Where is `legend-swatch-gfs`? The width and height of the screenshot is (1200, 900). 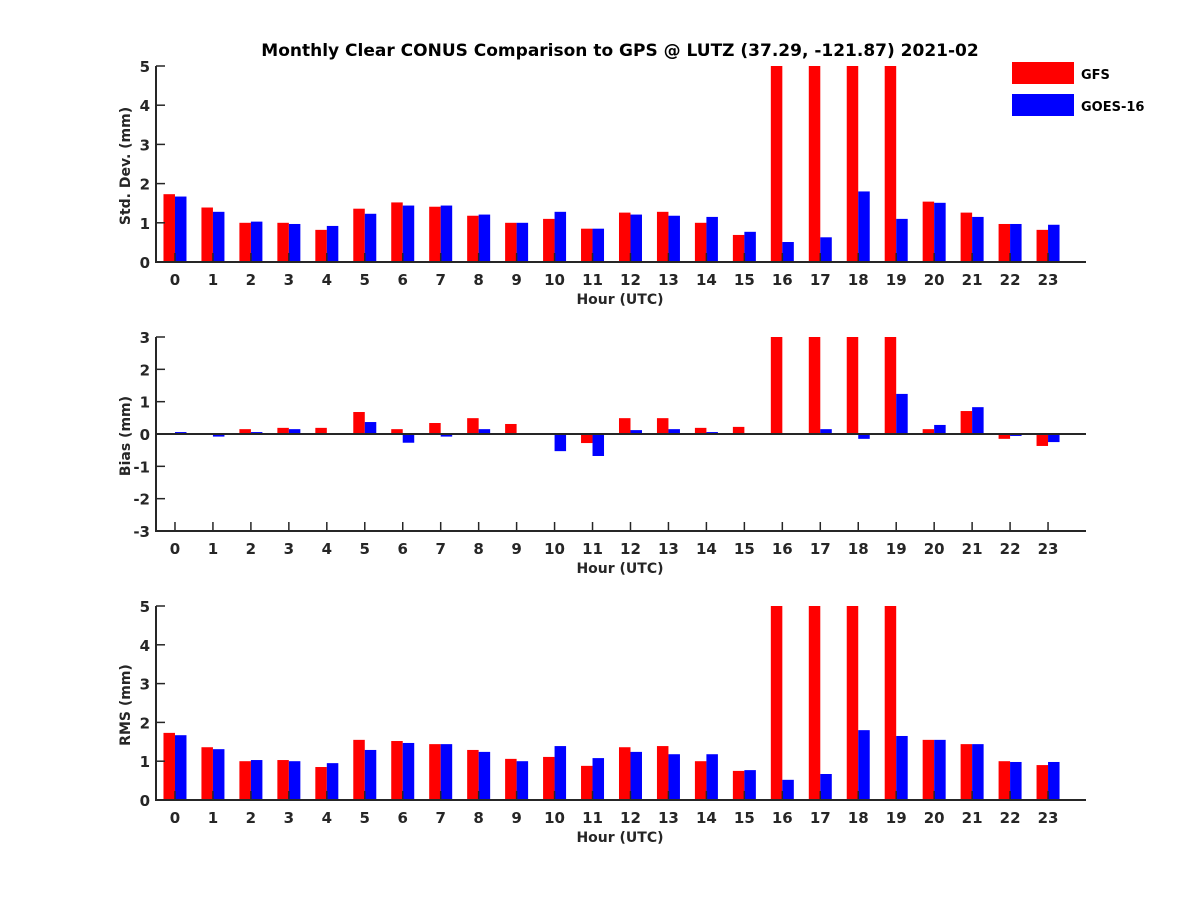
legend-swatch-gfs is located at coordinates (1043, 73).